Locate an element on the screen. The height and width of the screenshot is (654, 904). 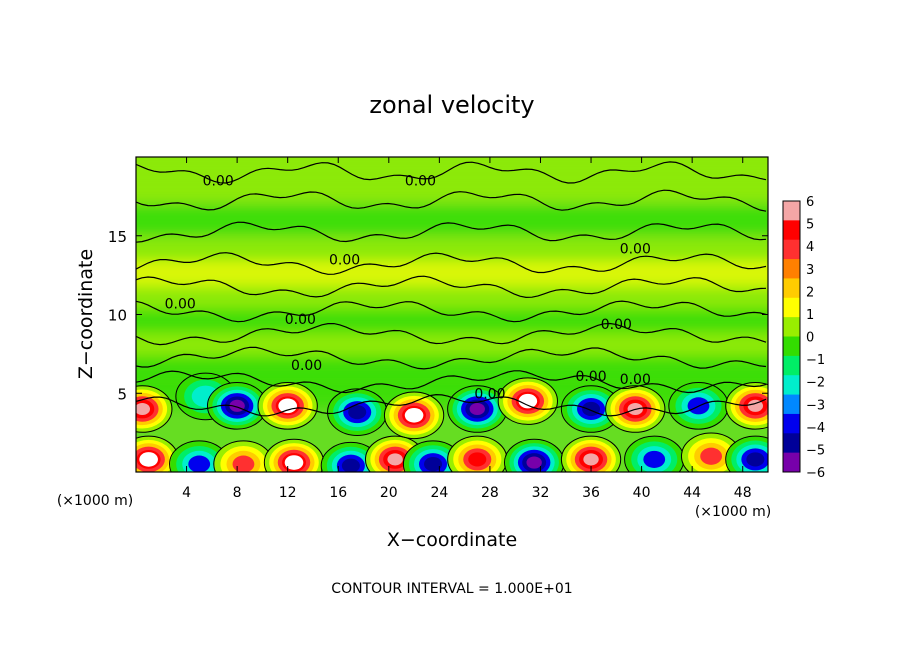
colorbar-frame is located at coordinates (791, 336).